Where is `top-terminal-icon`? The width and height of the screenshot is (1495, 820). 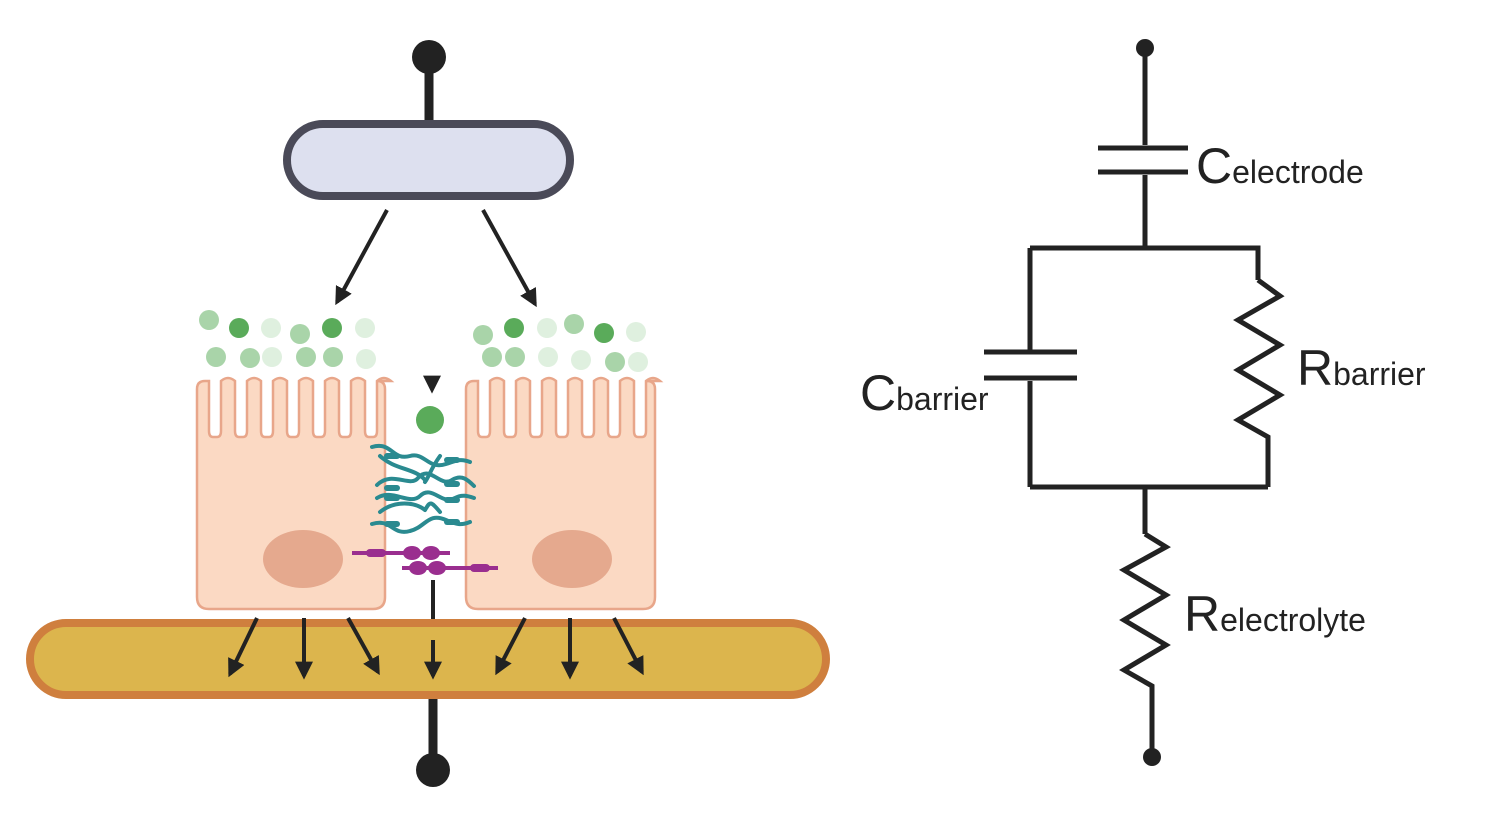
top-terminal-icon is located at coordinates (429, 84).